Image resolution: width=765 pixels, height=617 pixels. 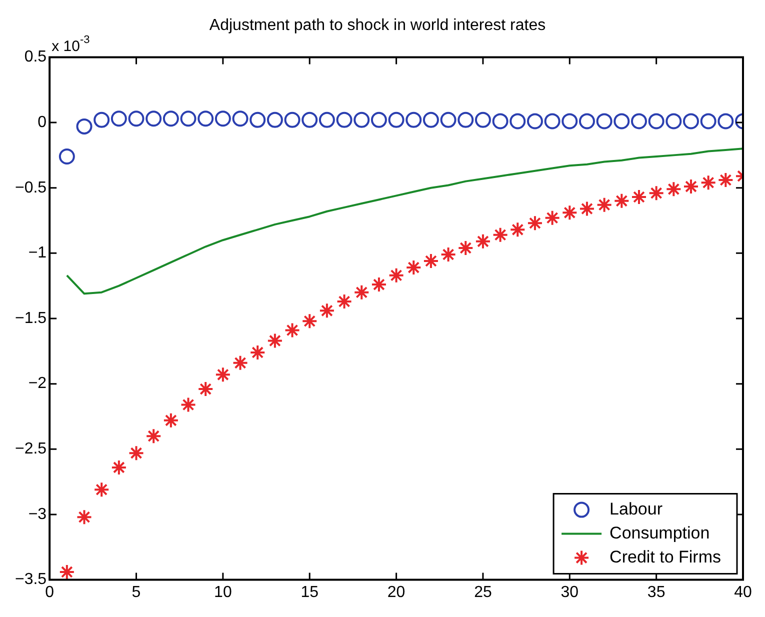 What do you see at coordinates (660, 532) in the screenshot?
I see `legend-label: Consumption` at bounding box center [660, 532].